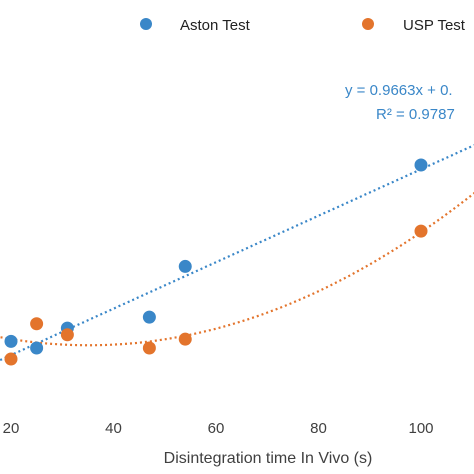  Describe the element at coordinates (420, 428) in the screenshot. I see `x-tick-label: 100` at that location.